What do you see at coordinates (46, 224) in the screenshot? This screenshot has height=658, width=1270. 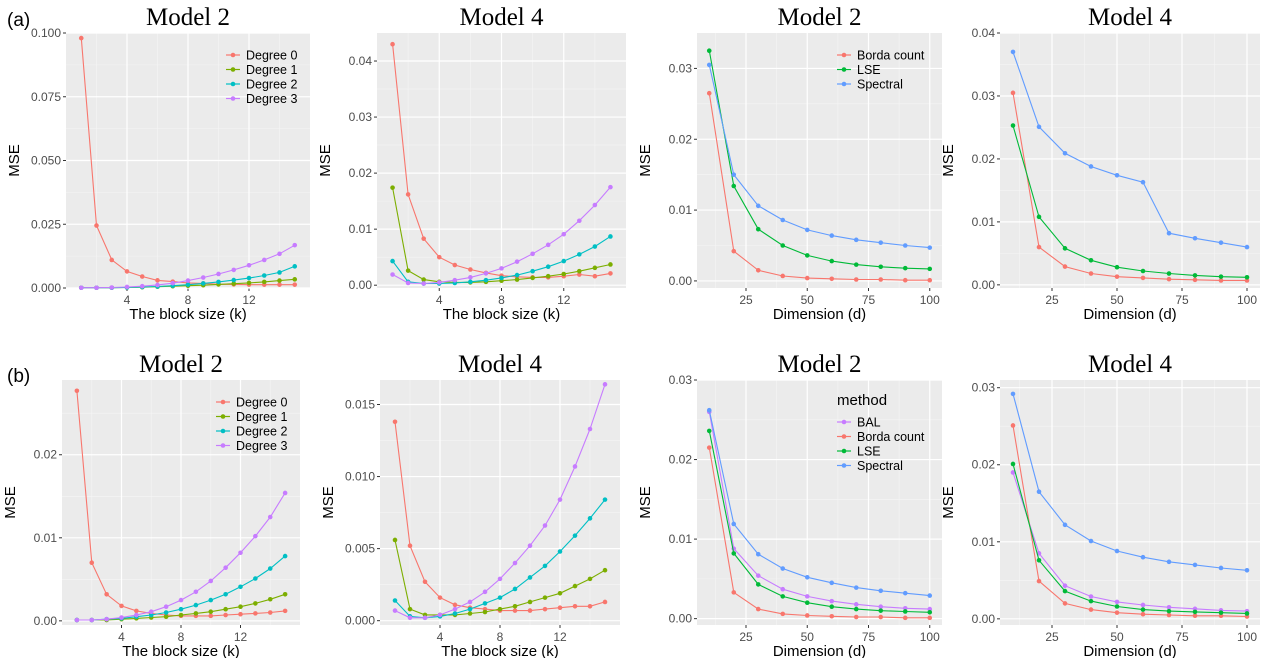 I see `y-tick-label: 0.025` at bounding box center [46, 224].